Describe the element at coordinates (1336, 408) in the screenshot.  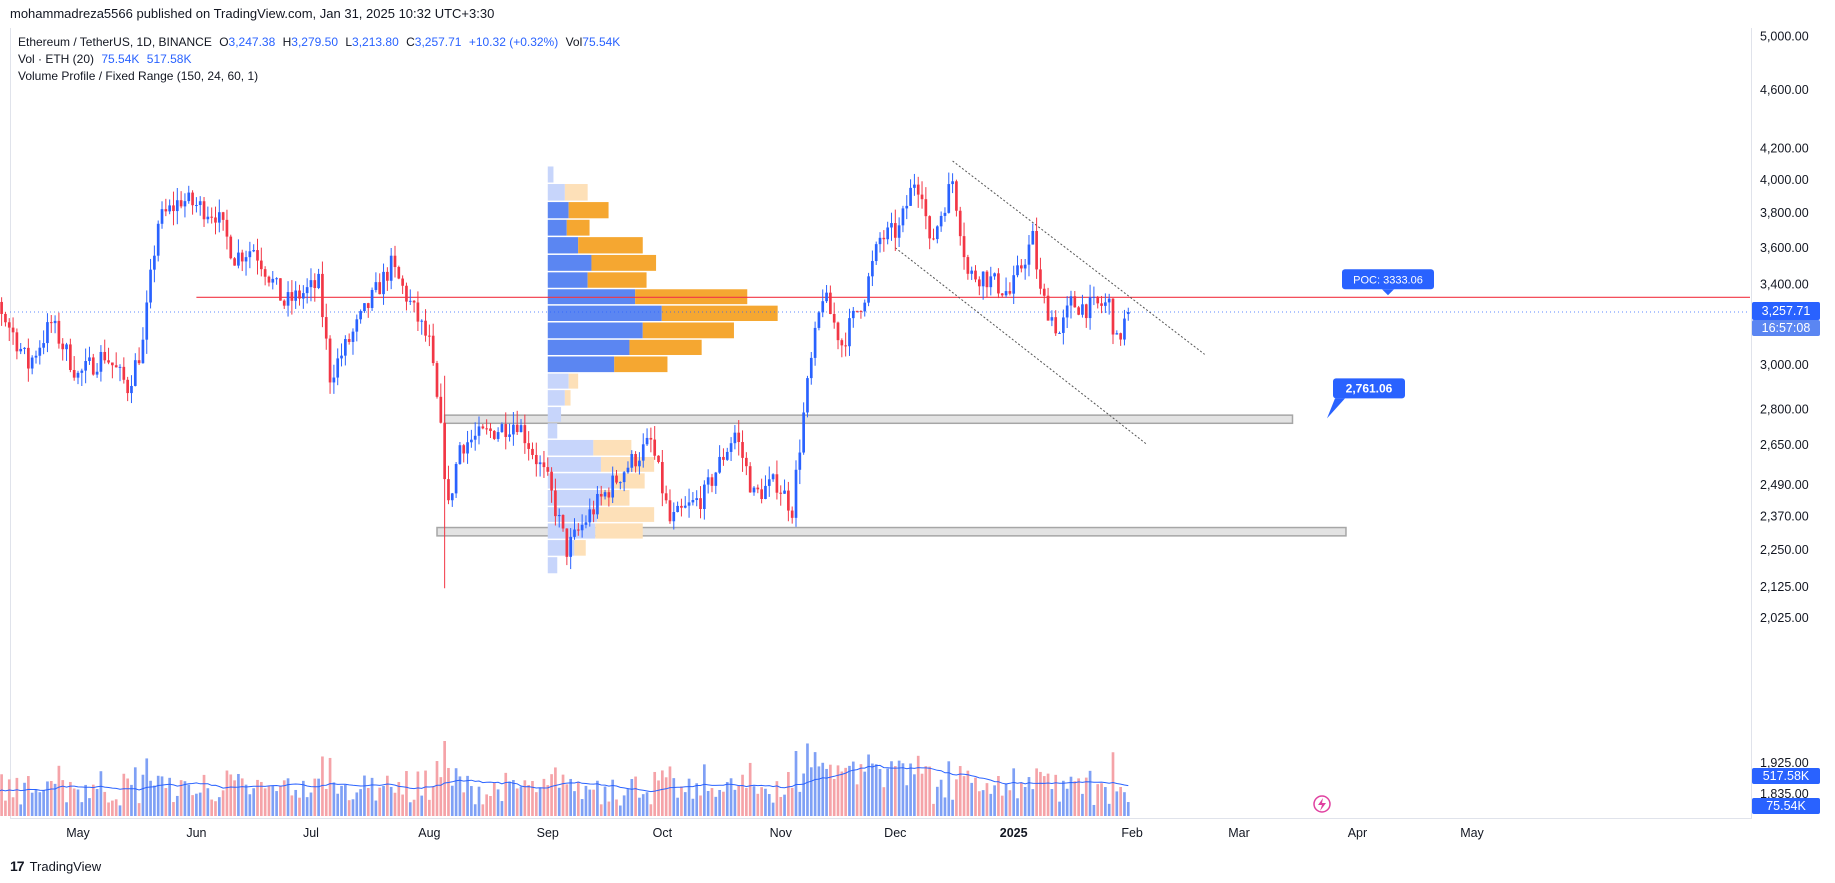
I see `marked-level-pointer` at that location.